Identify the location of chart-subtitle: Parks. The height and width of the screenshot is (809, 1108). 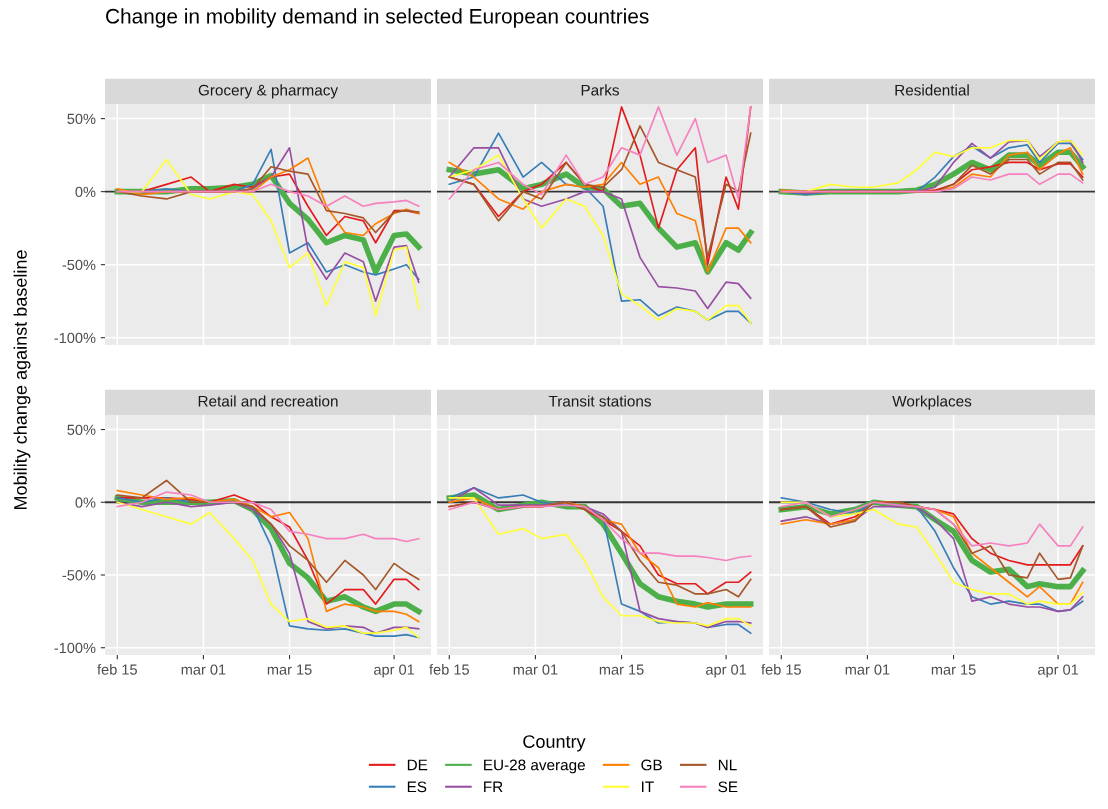
(600, 90).